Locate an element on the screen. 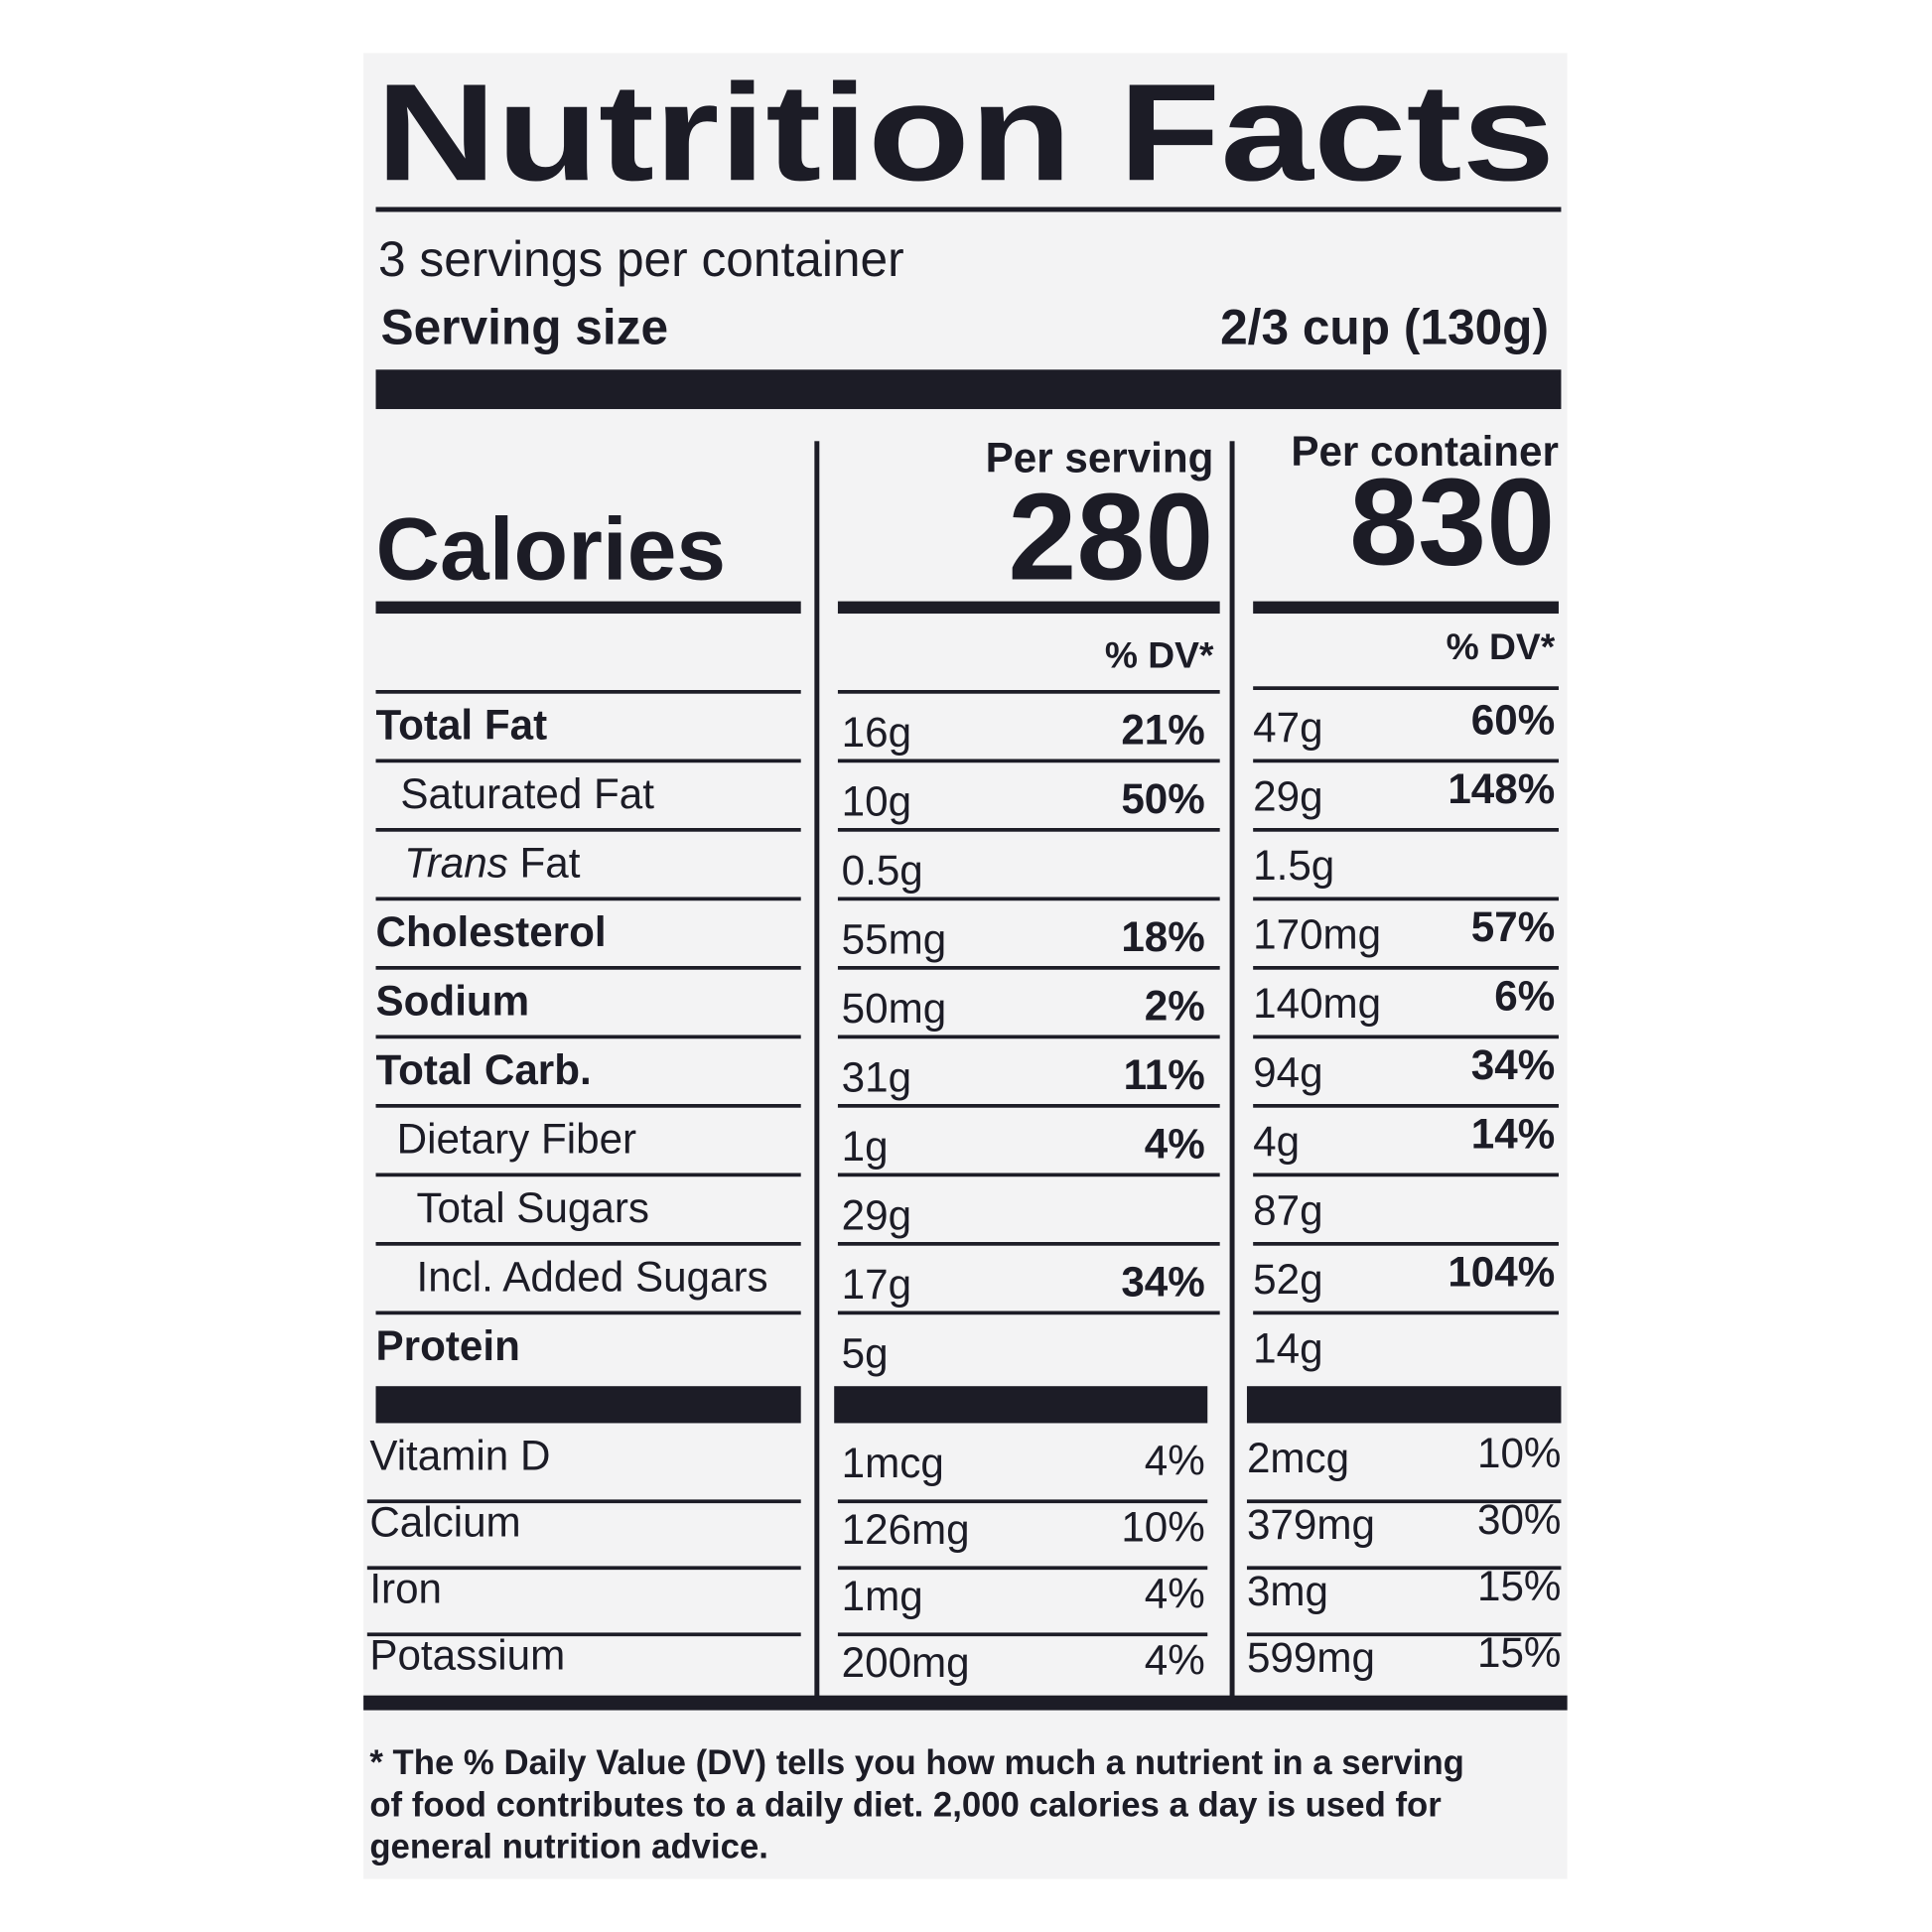 The image size is (1932, 1932). nutrient-label: Protein is located at coordinates (448, 1345).